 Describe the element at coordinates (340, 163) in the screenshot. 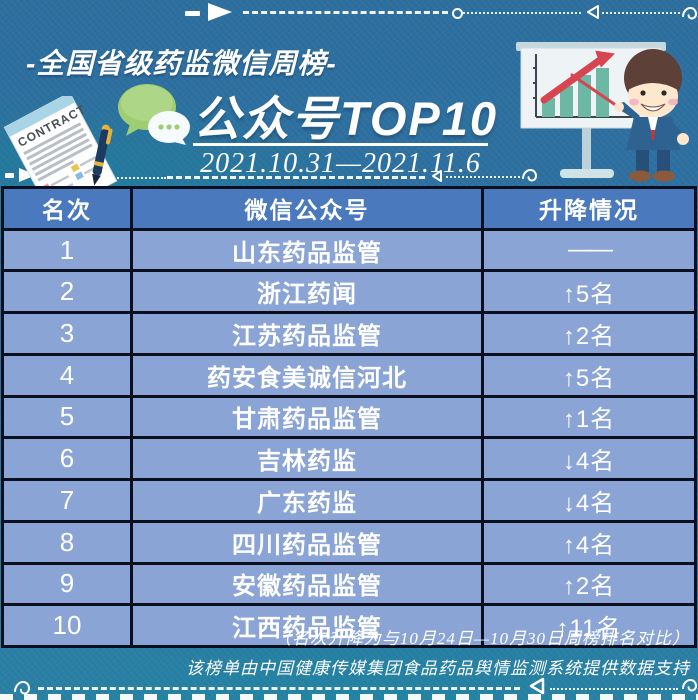

I see `date-range: 2021.10.31—2021.11.6` at that location.